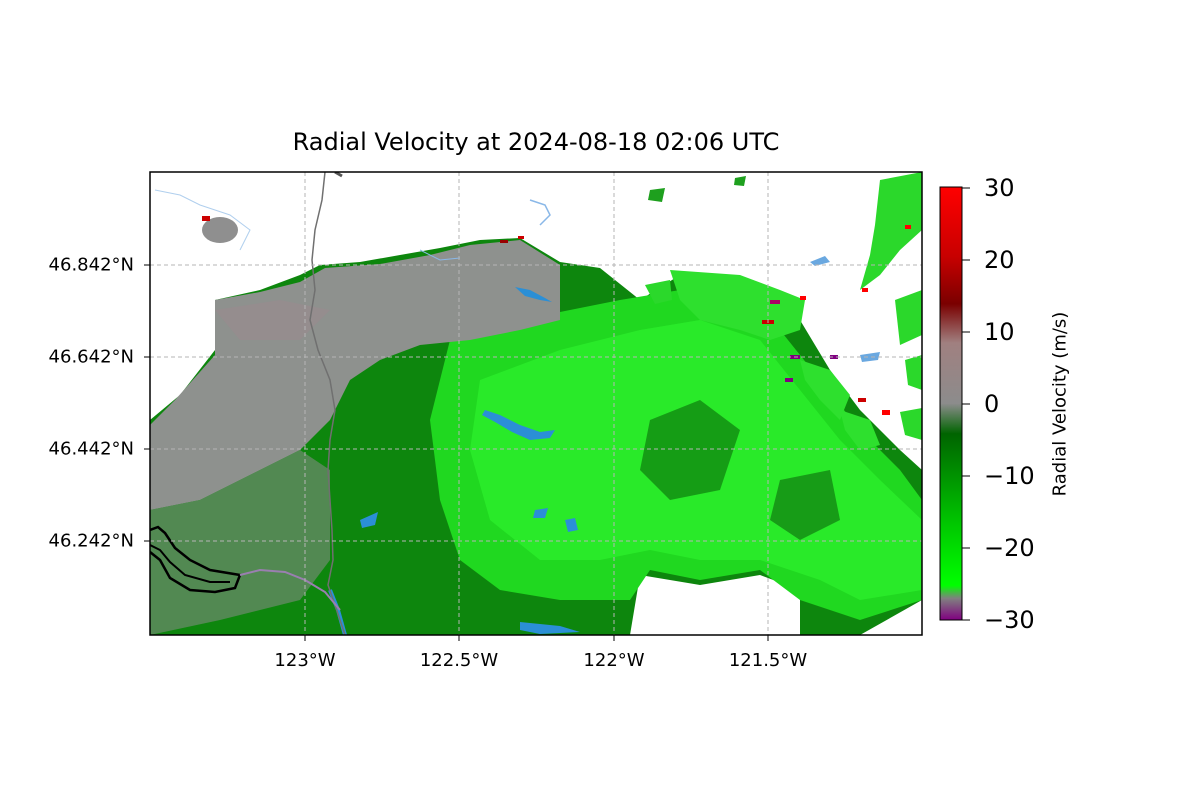 The width and height of the screenshot is (1200, 800). I want to click on lat-tick-label: 46.442°N, so click(91, 449).